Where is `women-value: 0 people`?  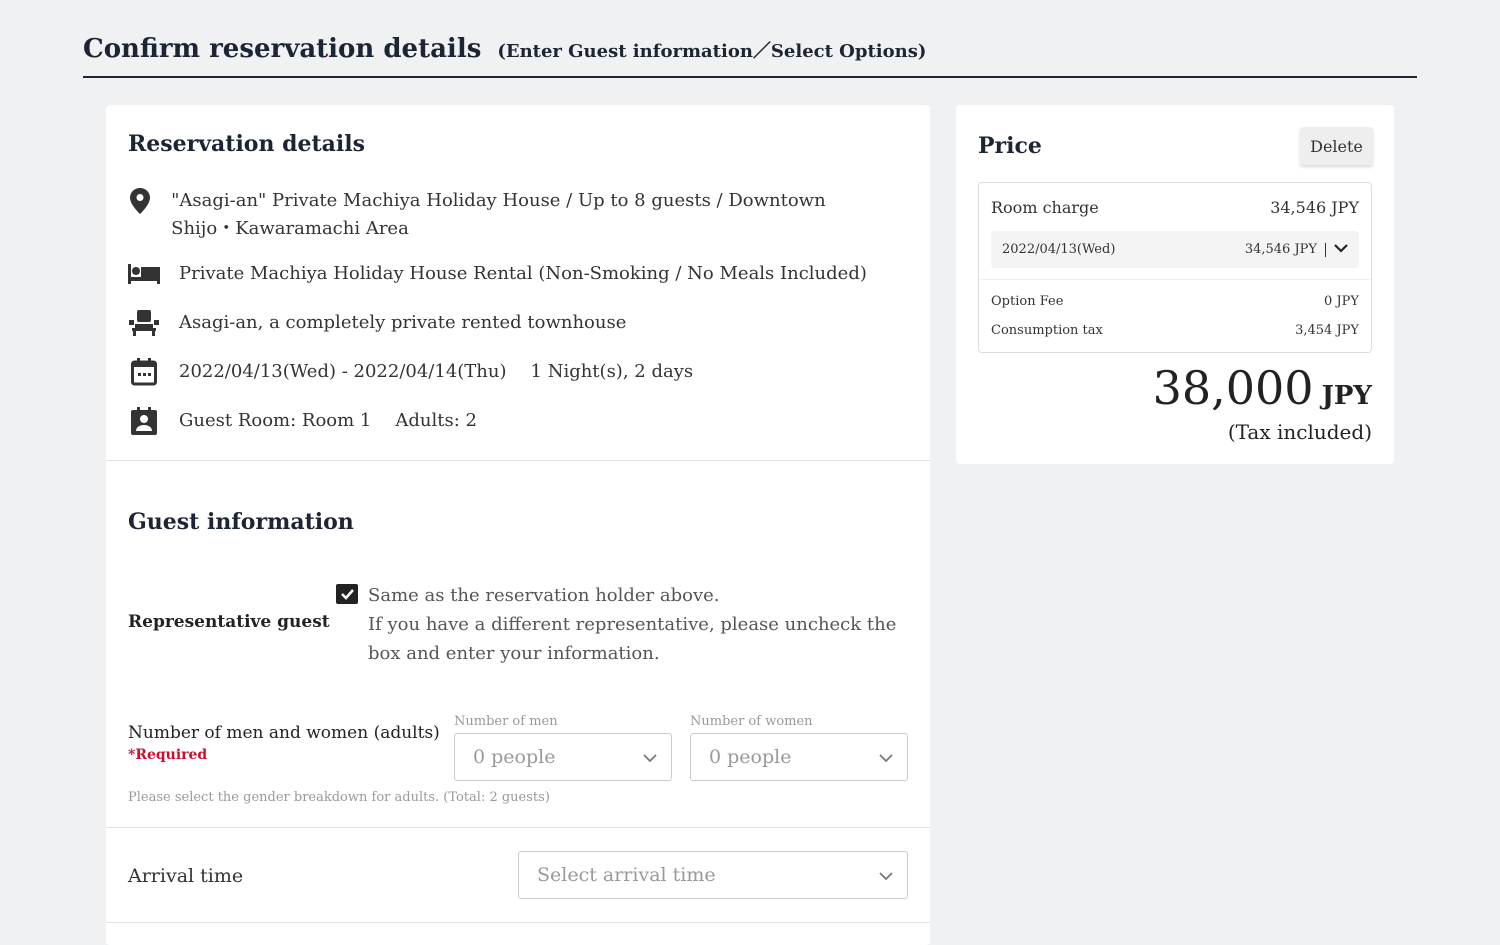
women-value: 0 people is located at coordinates (750, 757).